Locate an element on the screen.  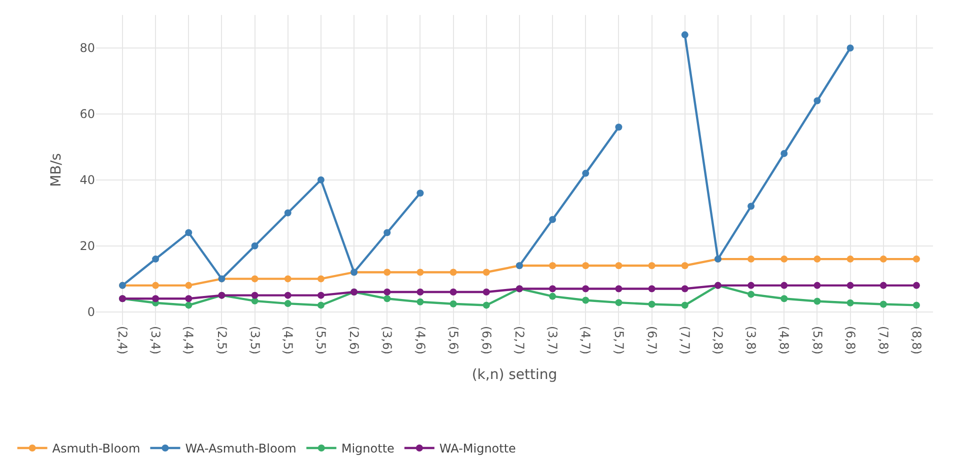
x-tick-label: (2,8) is located at coordinates (718, 340).